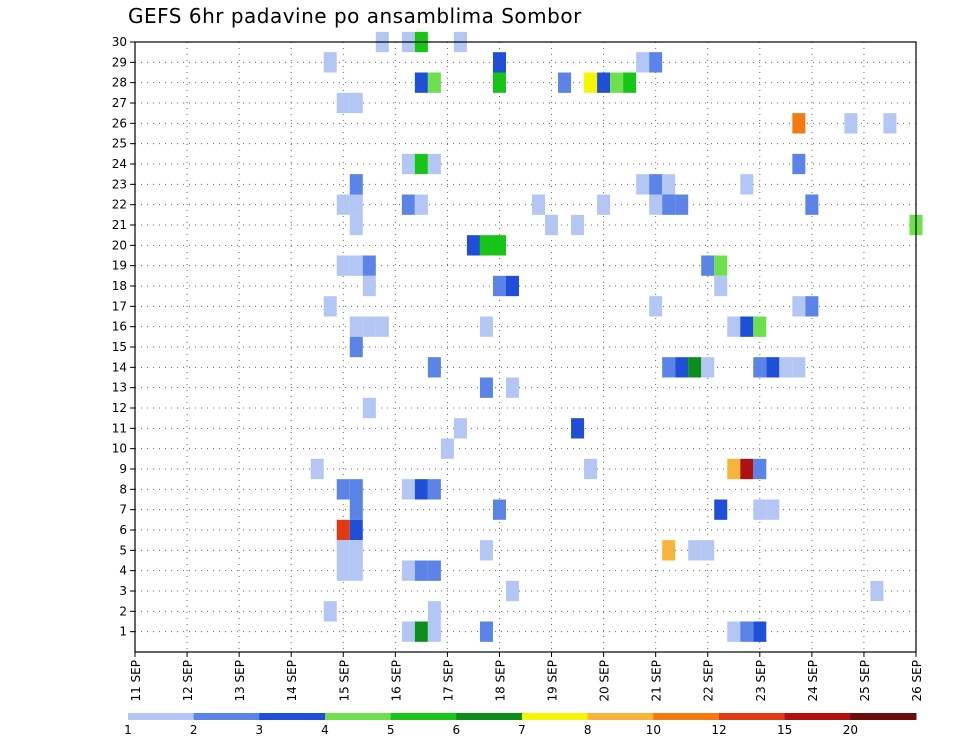 The width and height of the screenshot is (960, 742). Describe the element at coordinates (813, 681) in the screenshot. I see `x-tick-label: 24 SEP` at that location.